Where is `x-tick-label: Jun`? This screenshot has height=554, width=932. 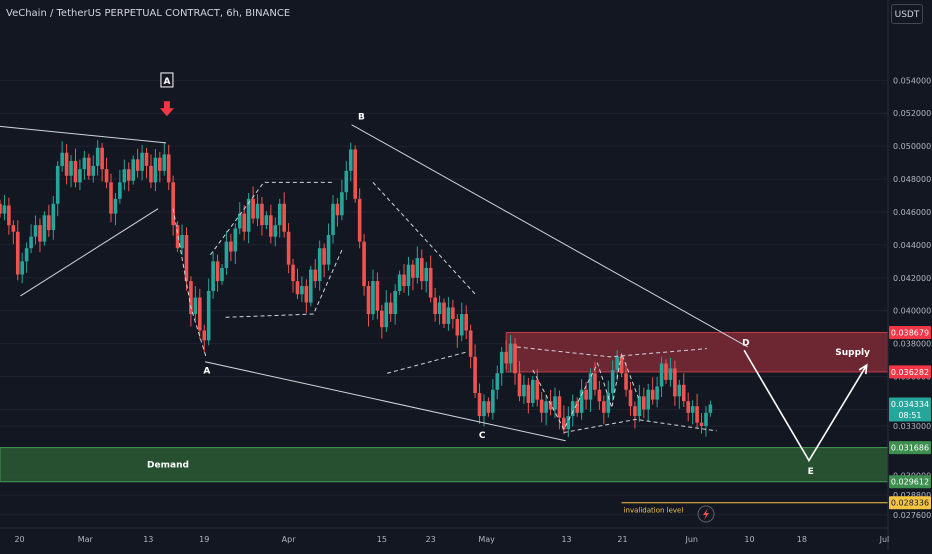
x-tick-label: Jun is located at coordinates (692, 539).